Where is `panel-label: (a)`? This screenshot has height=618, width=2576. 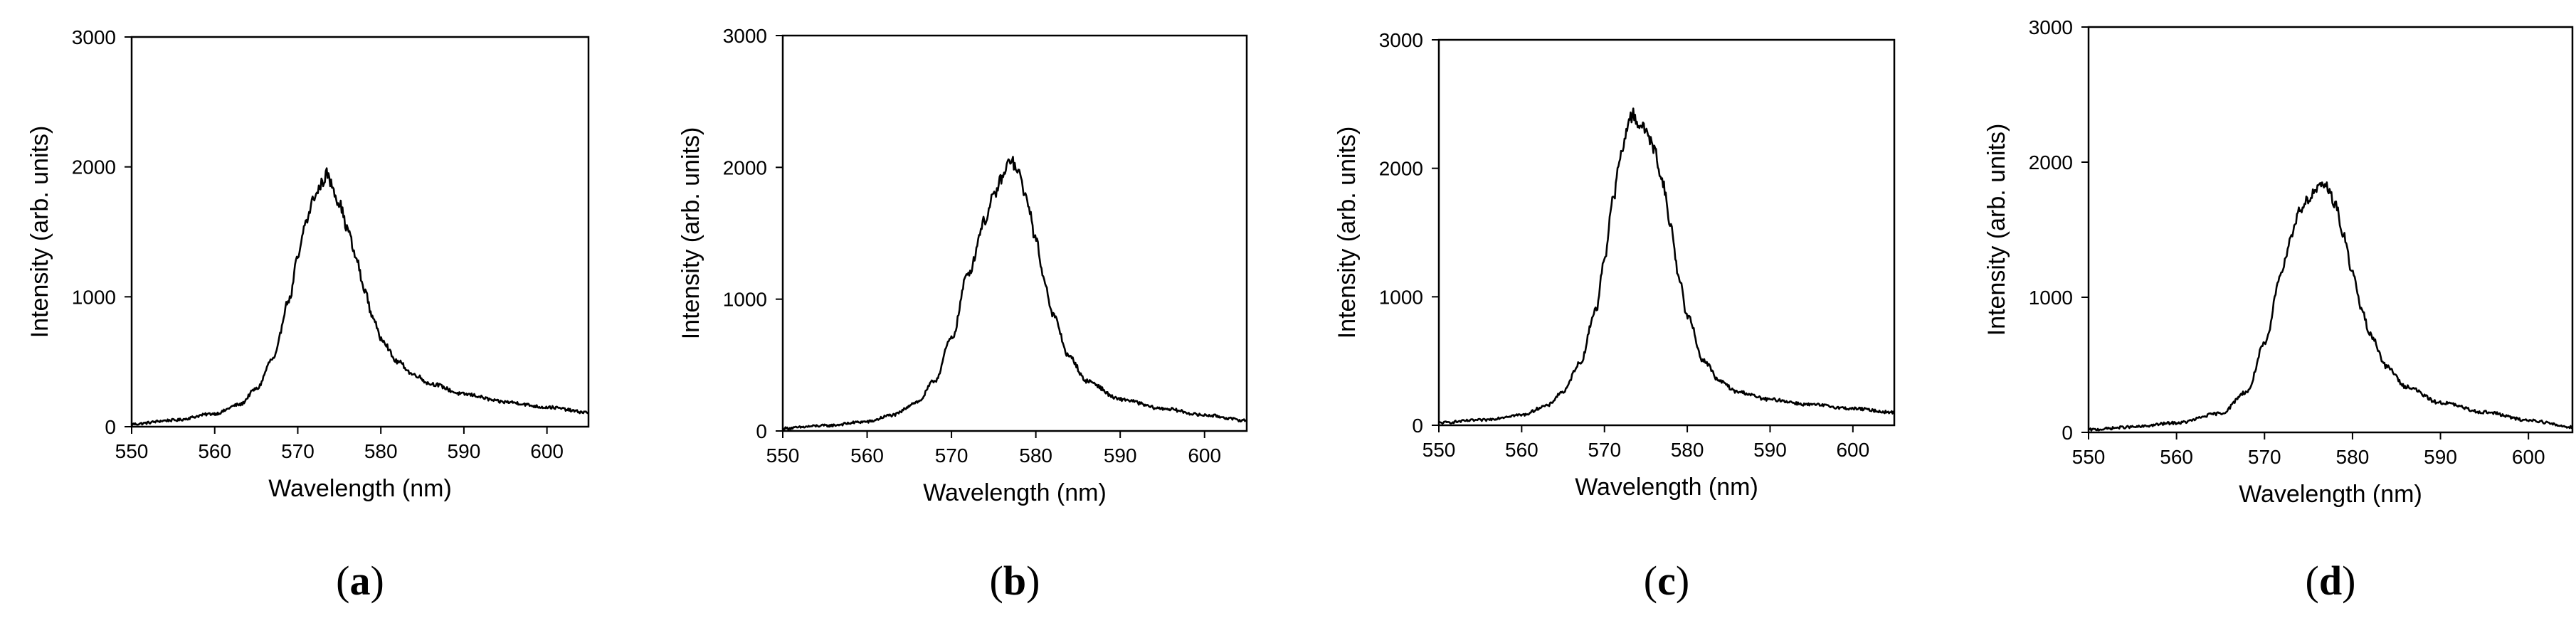
panel-label: (a) is located at coordinates (360, 581).